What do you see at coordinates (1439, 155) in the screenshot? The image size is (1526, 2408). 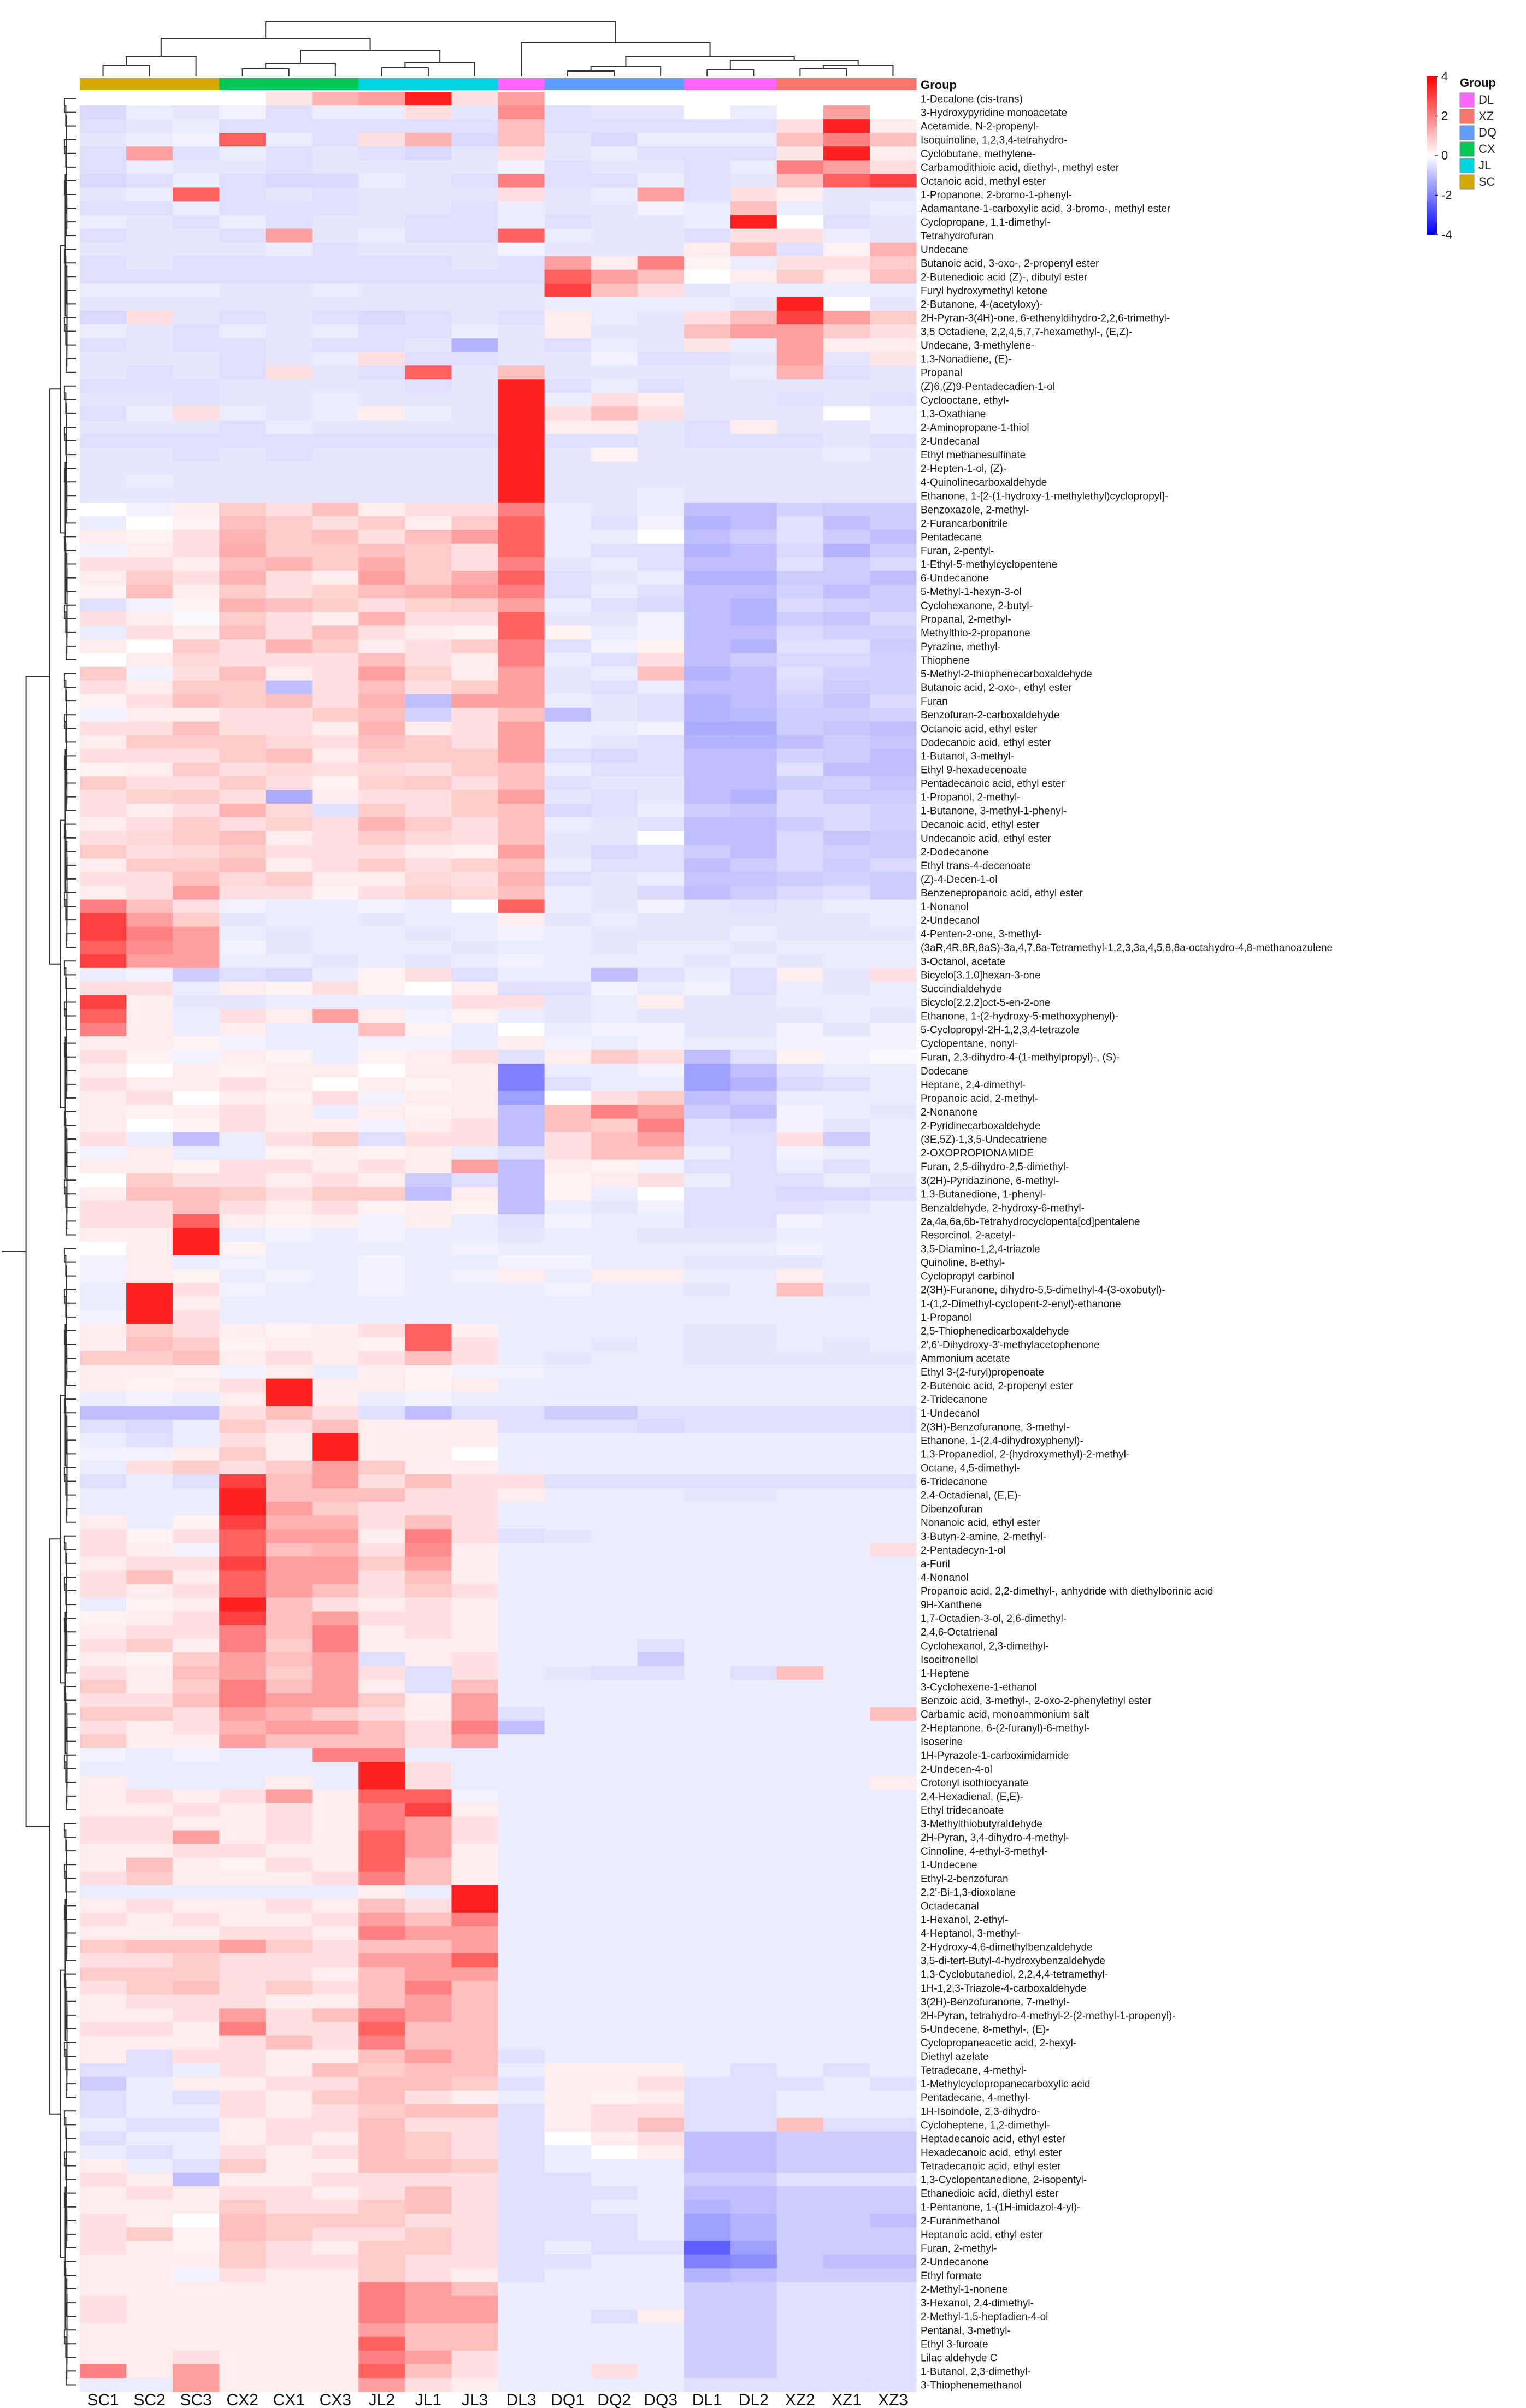 I see `color-scale-legend: 420-2-4` at bounding box center [1439, 155].